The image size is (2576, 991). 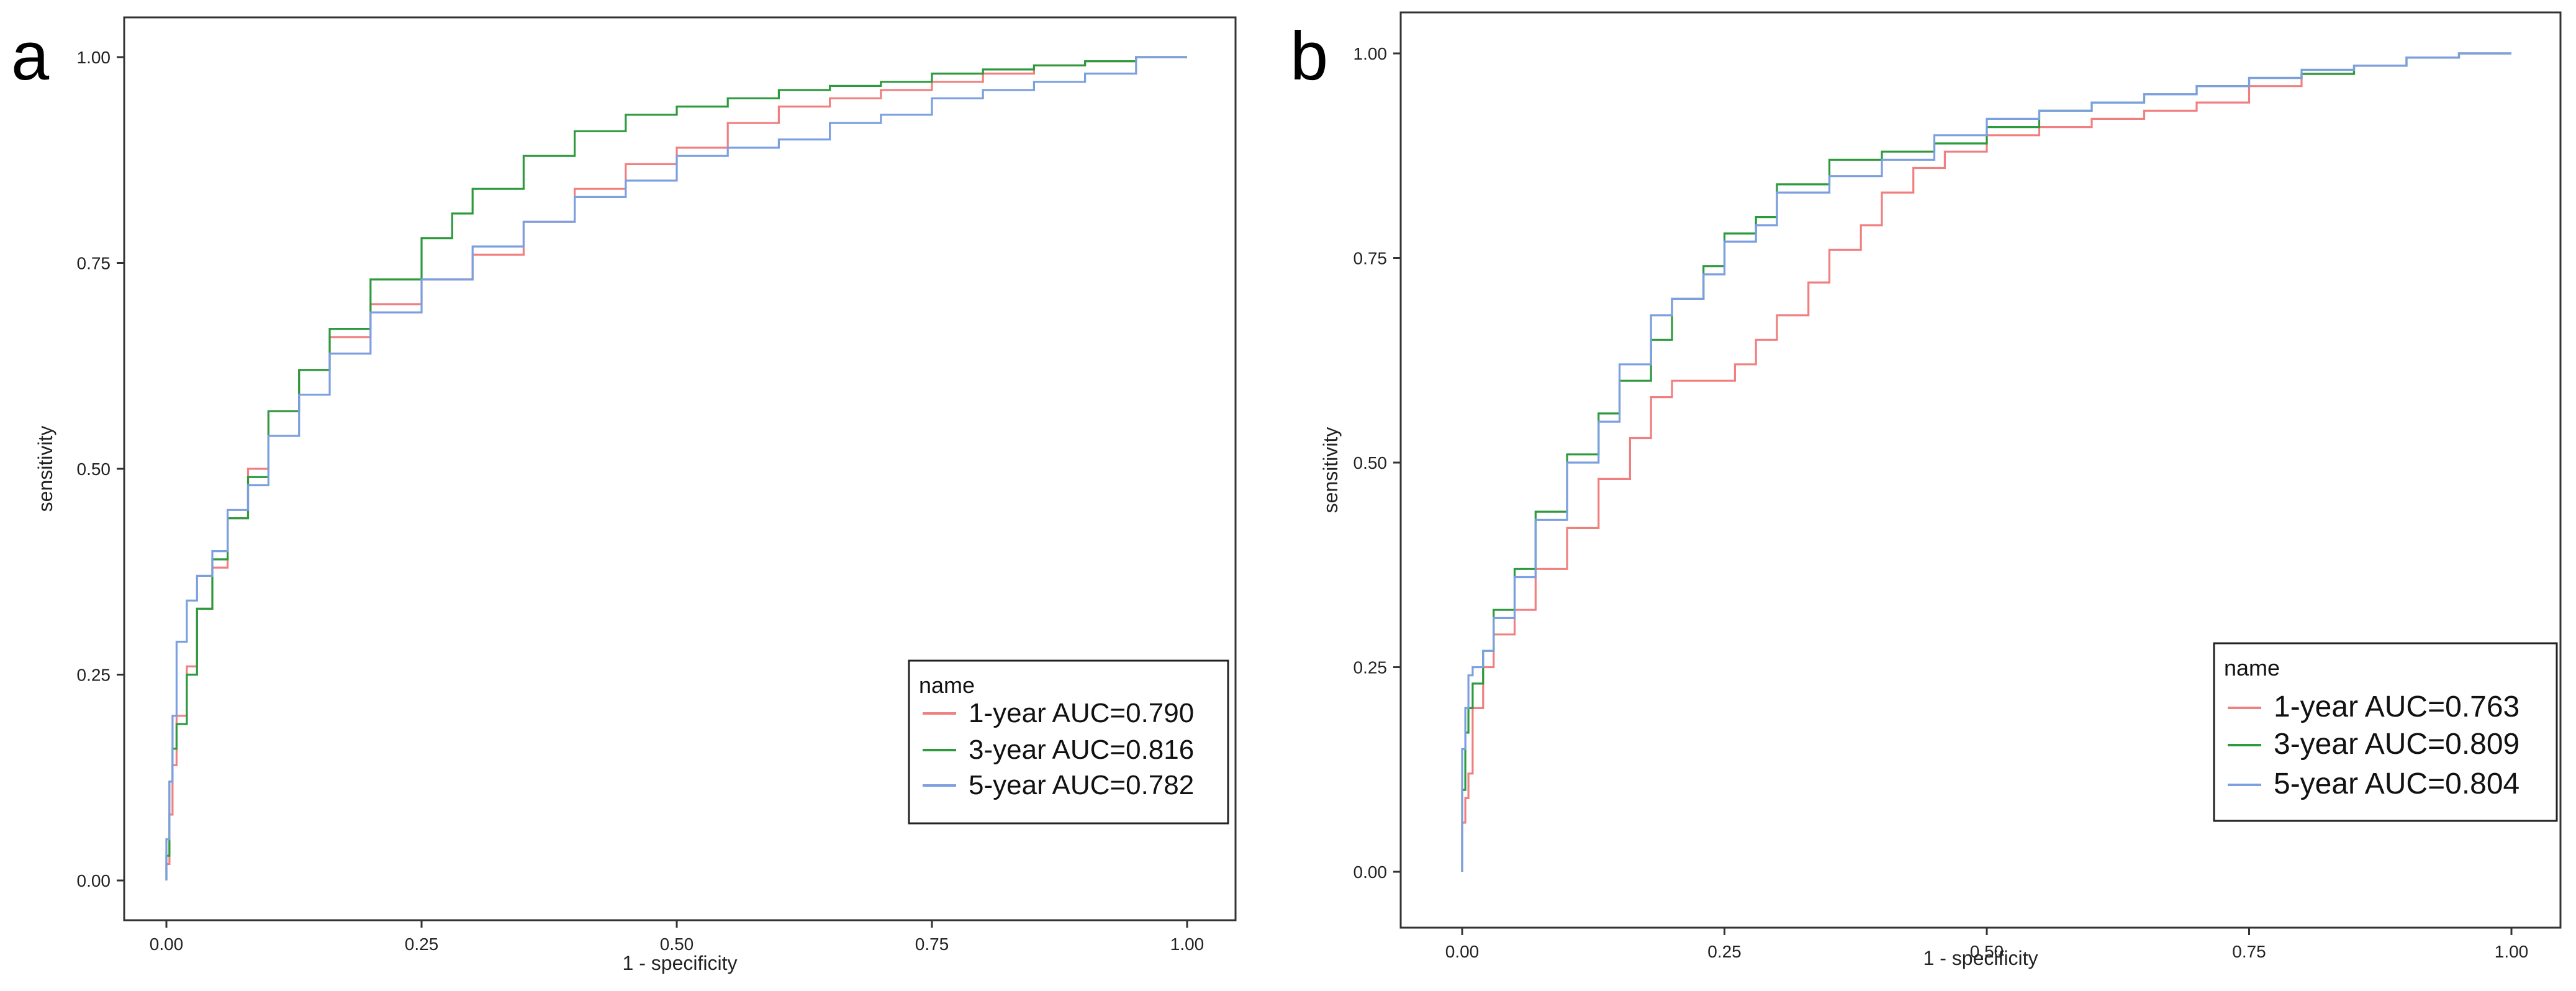 I want to click on legend-label-b-1: 1-year AUC=0.763, so click(x=2397, y=706).